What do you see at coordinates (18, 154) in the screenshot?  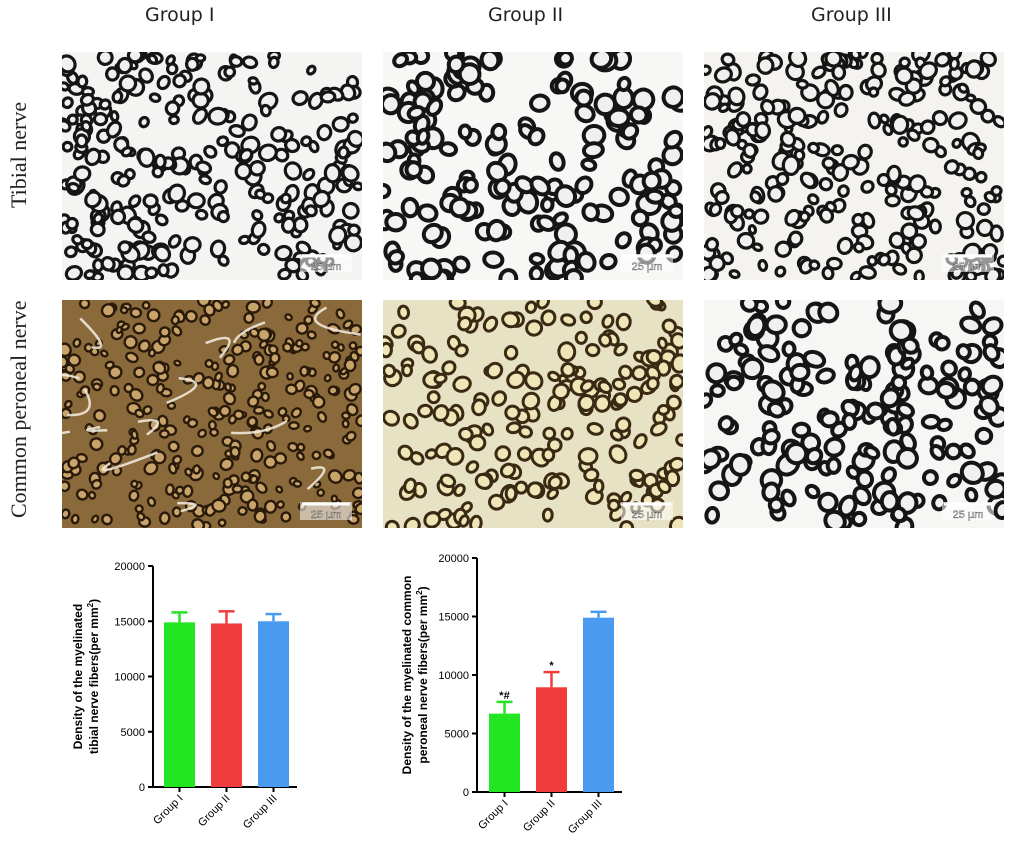 I see `row-label-tibial-nerve: Tibial nerve` at bounding box center [18, 154].